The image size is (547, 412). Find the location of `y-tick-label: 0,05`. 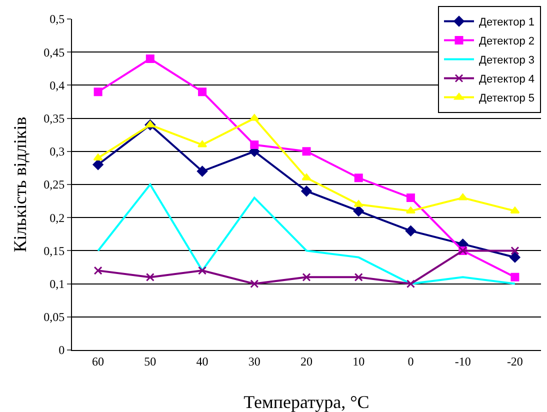

y-tick-label: 0,05 is located at coordinates (54, 317).